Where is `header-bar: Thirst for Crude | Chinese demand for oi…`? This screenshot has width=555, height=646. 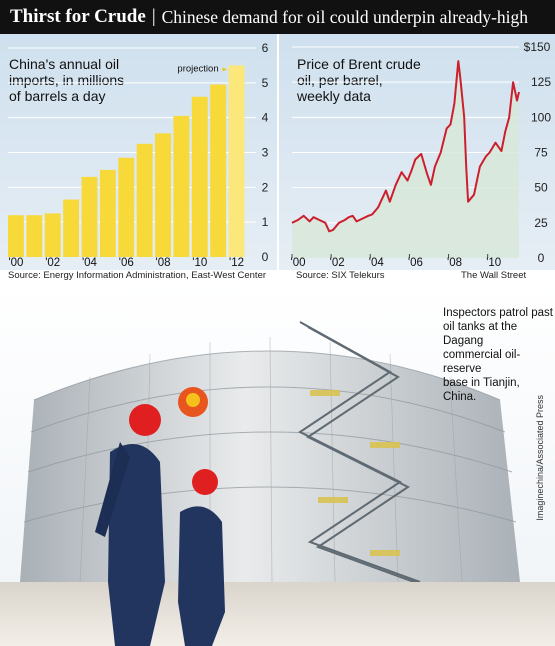
header-bar: Thirst for Crude | Chinese demand for oi… is located at coordinates (277, 17).